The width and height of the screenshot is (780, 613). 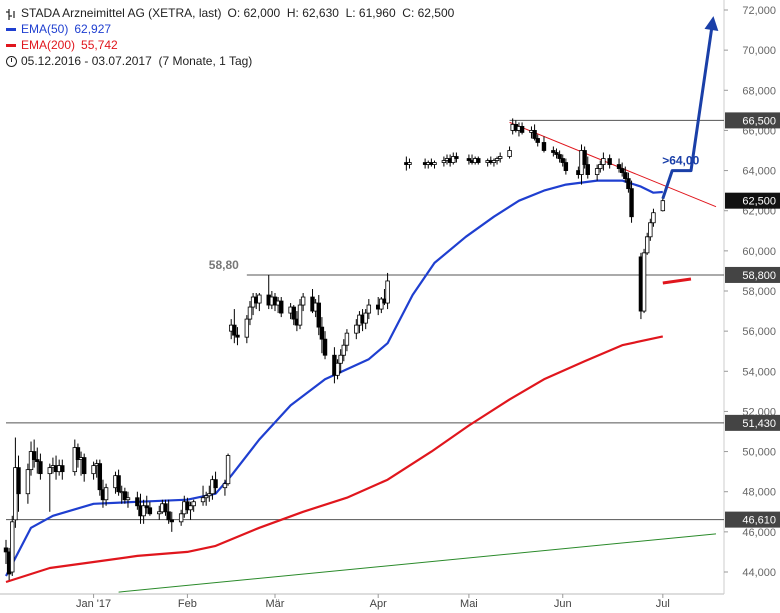 What do you see at coordinates (759, 131) in the screenshot?
I see `y-tick-label: 66,000` at bounding box center [759, 131].